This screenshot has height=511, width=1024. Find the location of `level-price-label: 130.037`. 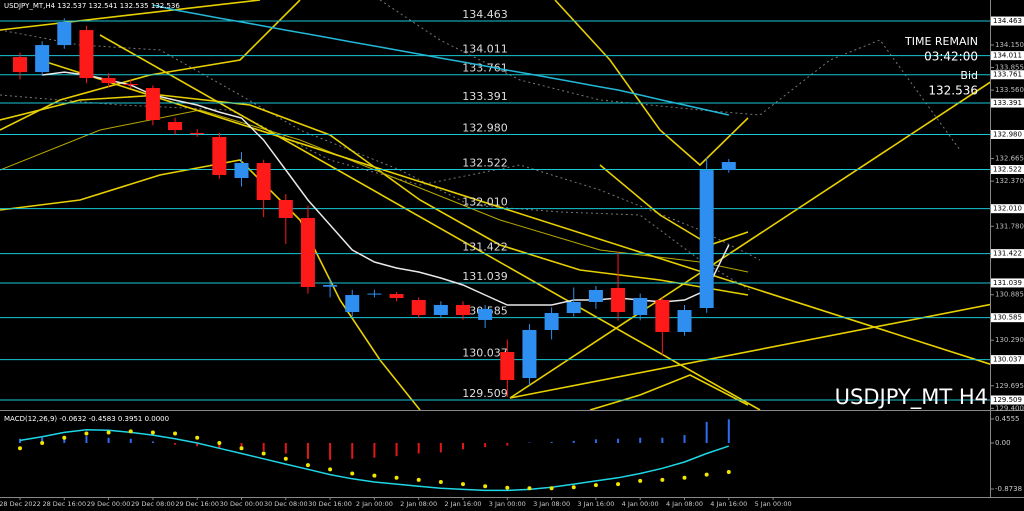

level-price-label: 130.037 is located at coordinates (1007, 360).